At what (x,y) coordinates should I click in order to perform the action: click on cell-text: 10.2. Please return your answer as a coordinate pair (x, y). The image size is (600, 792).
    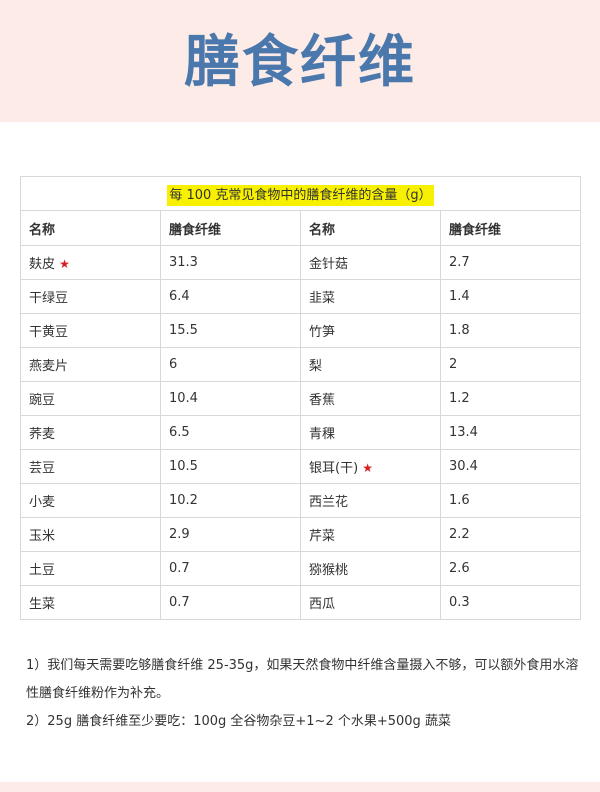
    Looking at the image, I should click on (183, 500).